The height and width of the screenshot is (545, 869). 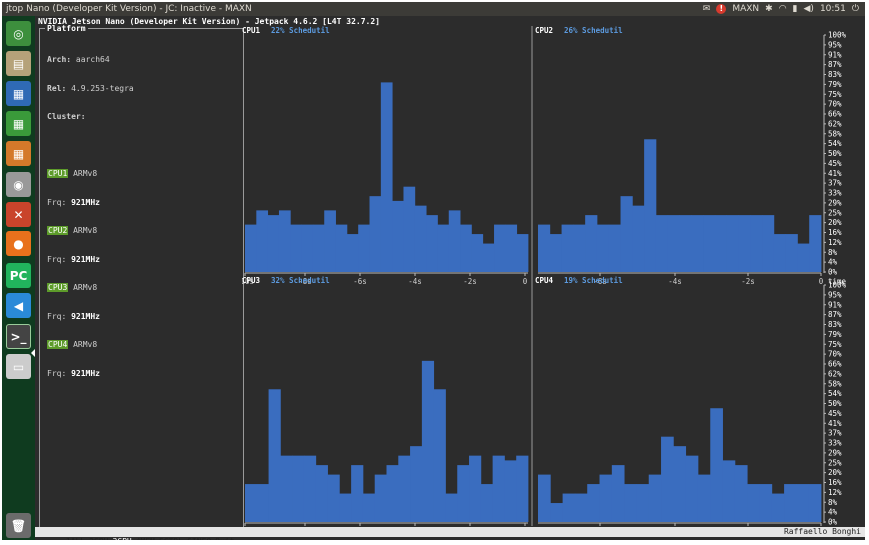 What do you see at coordinates (782, 9) in the screenshot?
I see `wifi-icon: ◠` at bounding box center [782, 9].